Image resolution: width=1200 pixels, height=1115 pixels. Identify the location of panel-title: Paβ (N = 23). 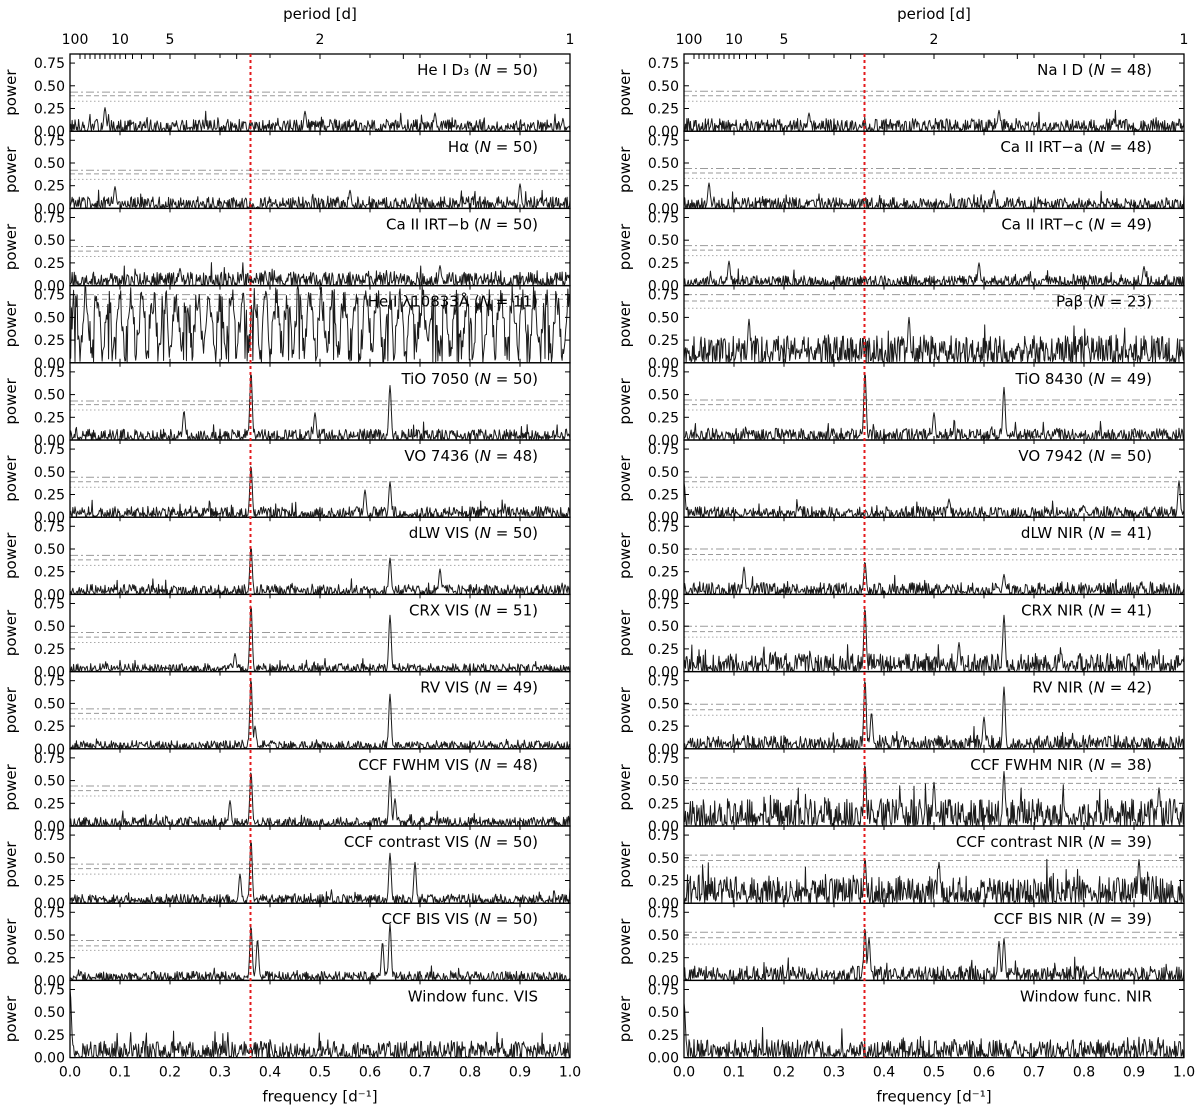
(1104, 302).